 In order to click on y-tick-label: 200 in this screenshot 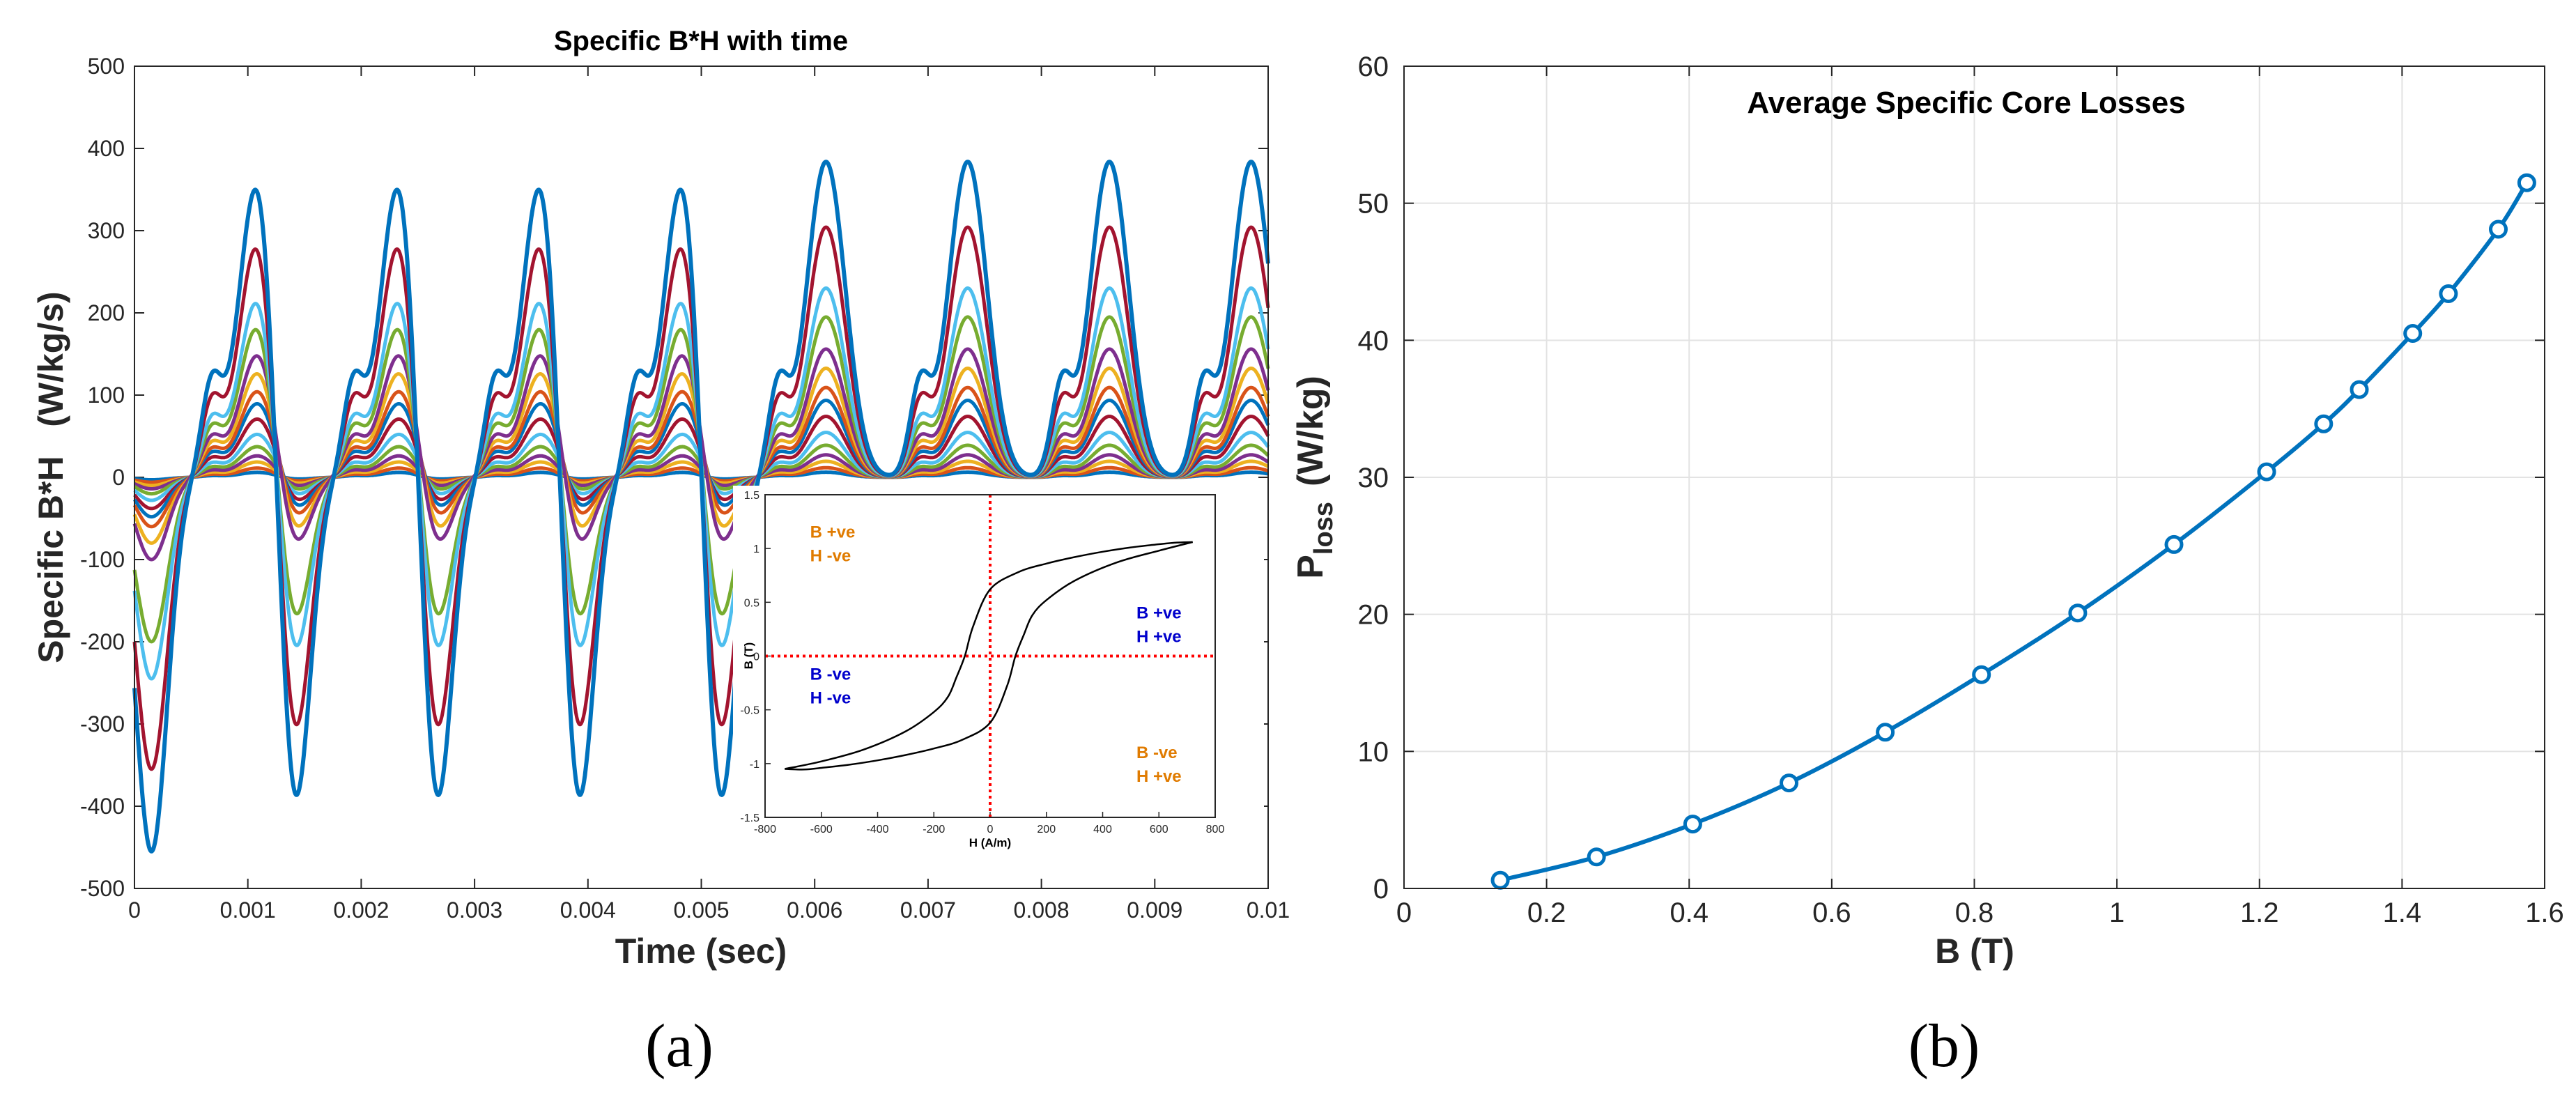, I will do `click(106, 312)`.